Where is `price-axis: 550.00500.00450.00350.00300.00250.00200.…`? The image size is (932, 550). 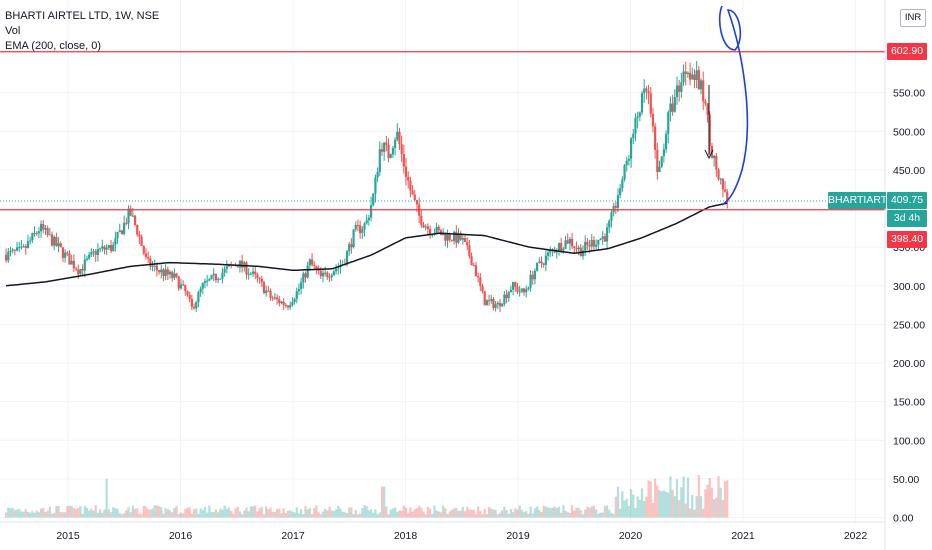 price-axis: 550.00500.00450.00350.00300.00250.00200.… is located at coordinates (904, 275).